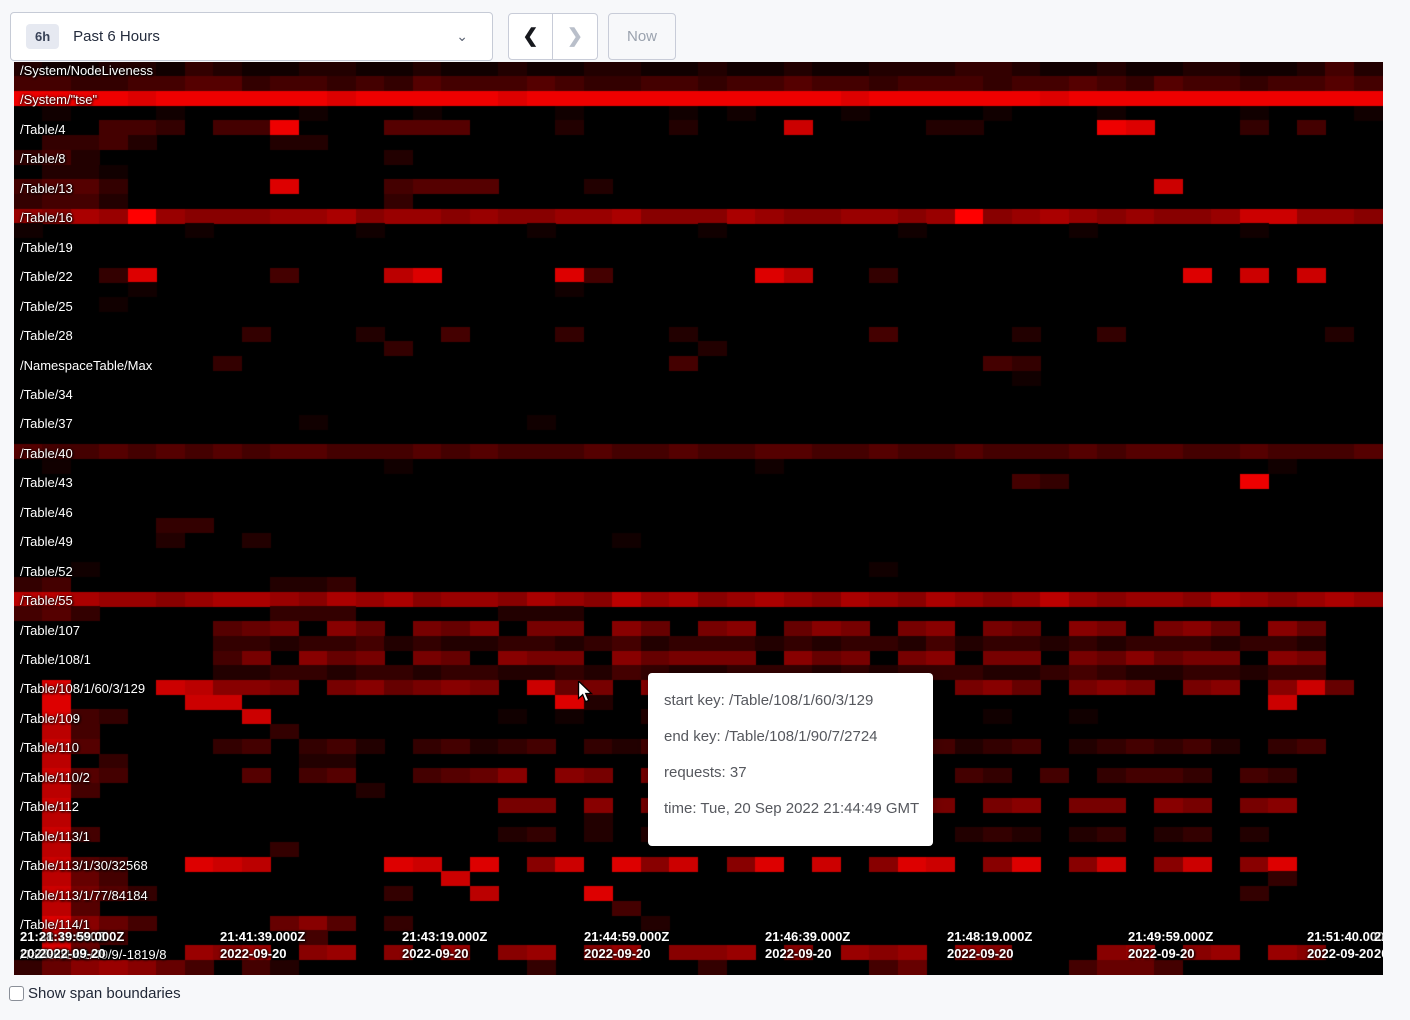  Describe the element at coordinates (116, 36) in the screenshot. I see `time-range-label: Past 6 Hours` at that location.